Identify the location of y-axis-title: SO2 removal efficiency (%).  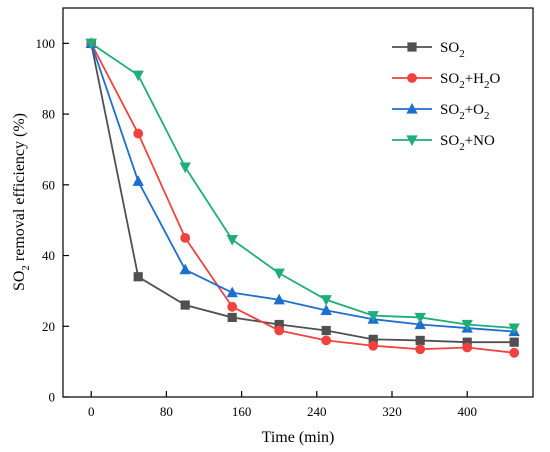
(21, 202).